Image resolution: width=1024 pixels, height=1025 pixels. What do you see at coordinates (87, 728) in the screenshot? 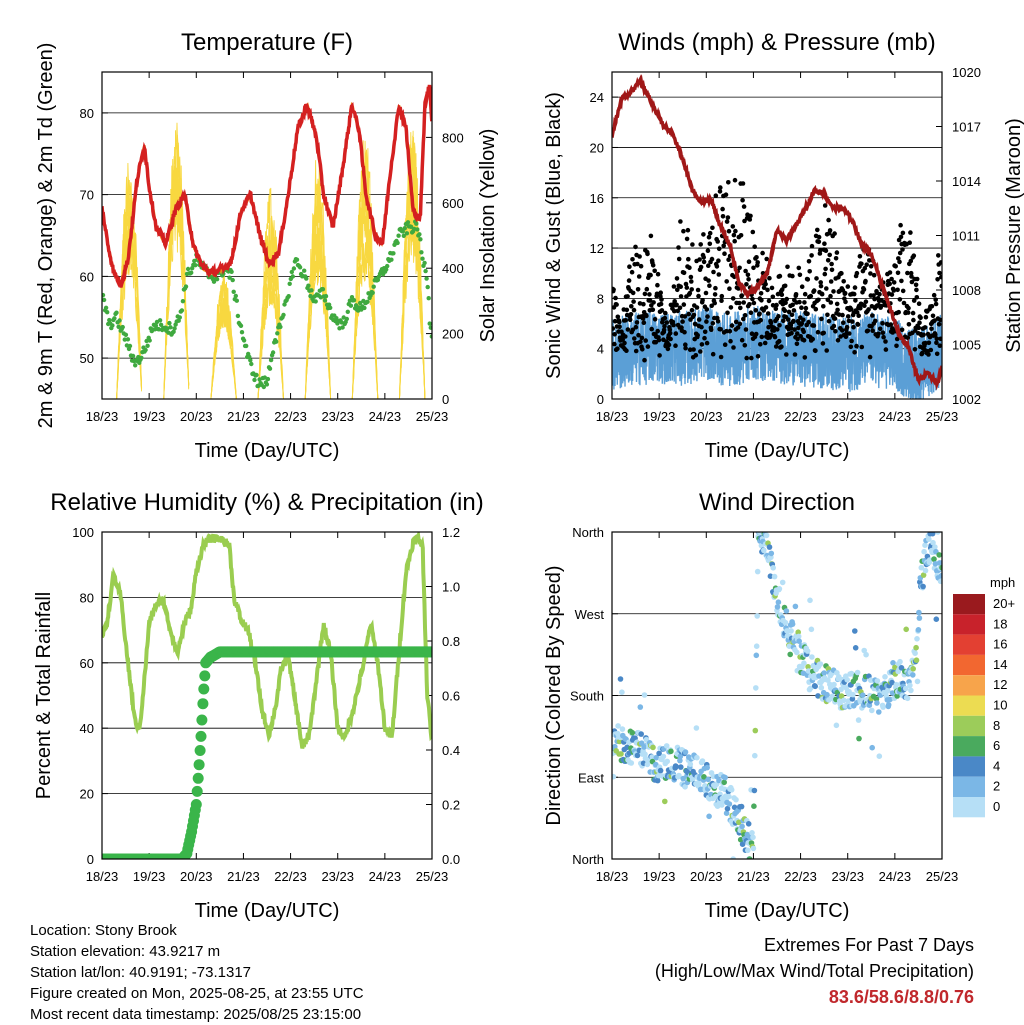
I see `y-tick-label: 40` at bounding box center [87, 728].